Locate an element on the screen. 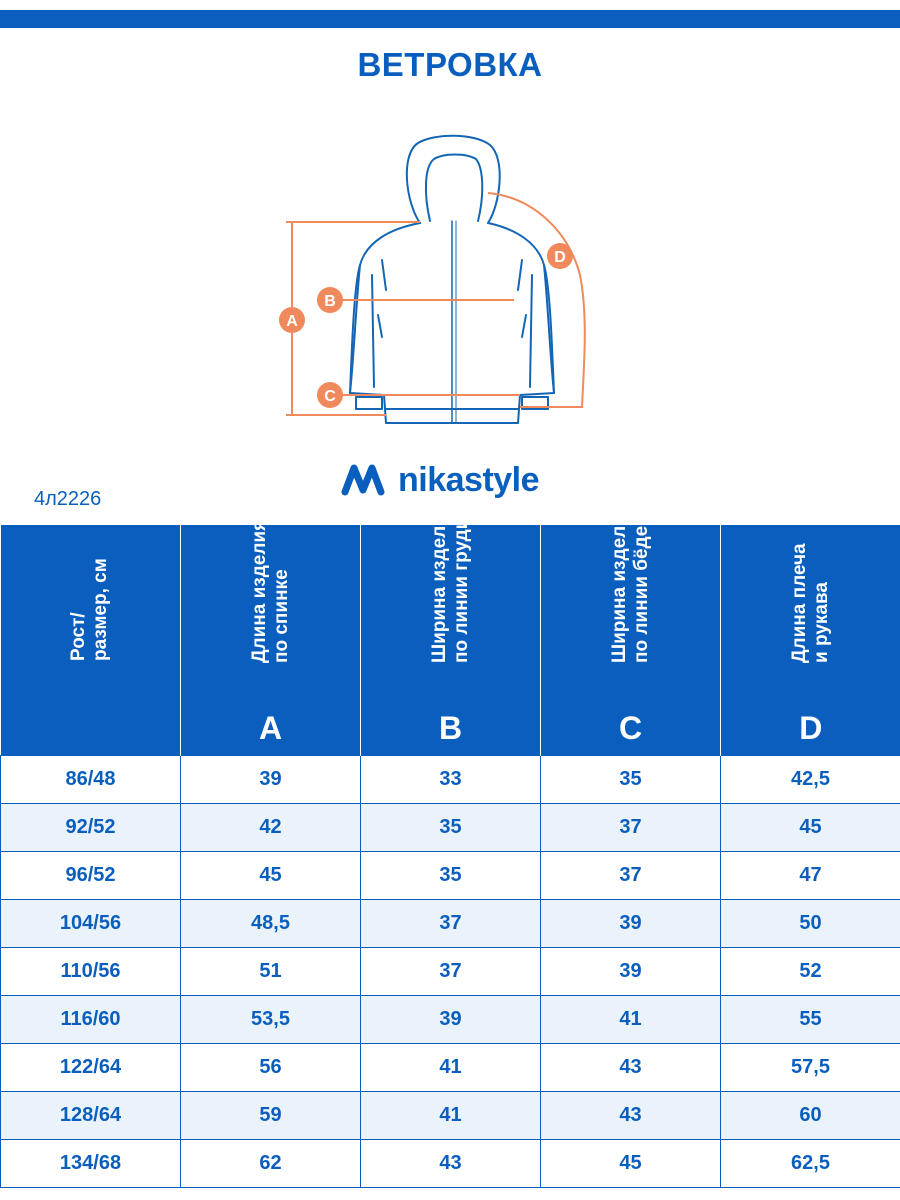 Image resolution: width=900 pixels, height=1200 pixels. table-cell: 42,5 is located at coordinates (810, 779).